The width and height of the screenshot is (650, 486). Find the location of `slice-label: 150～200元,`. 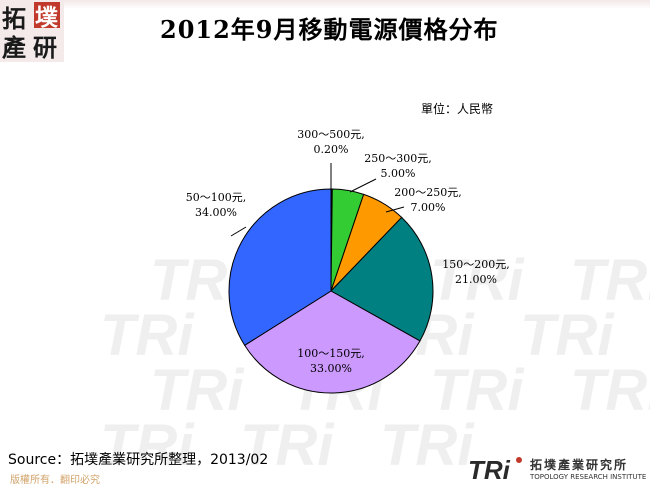

slice-label: 150～200元, is located at coordinates (476, 264).